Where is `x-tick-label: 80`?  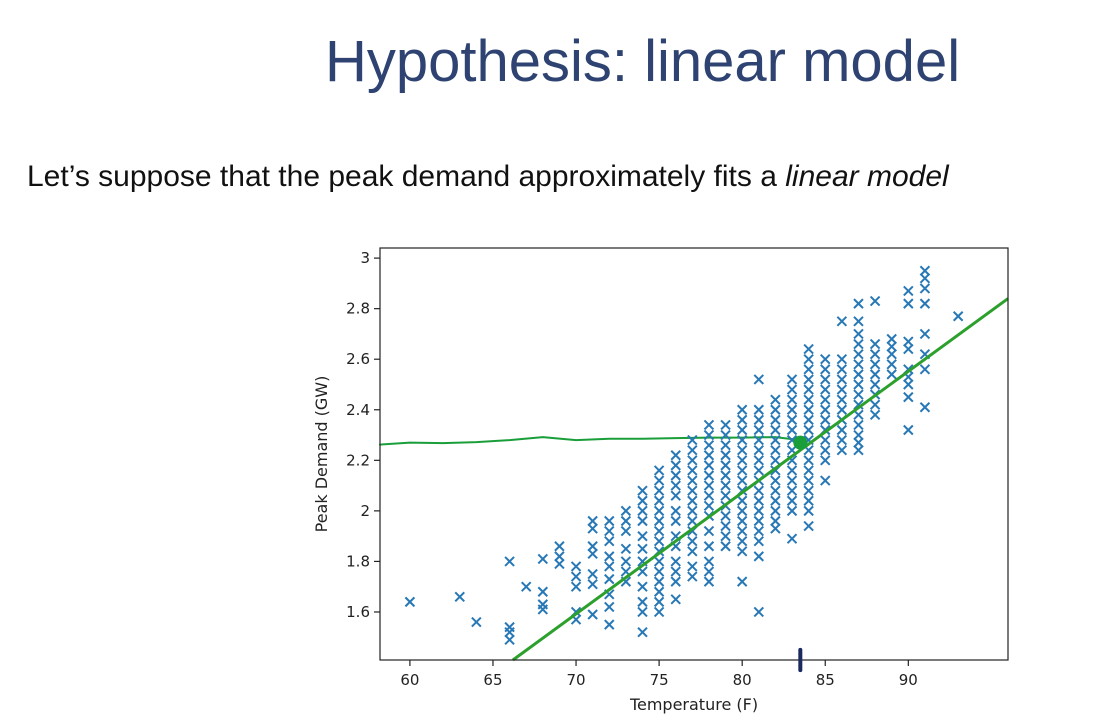
x-tick-label: 80 is located at coordinates (742, 680).